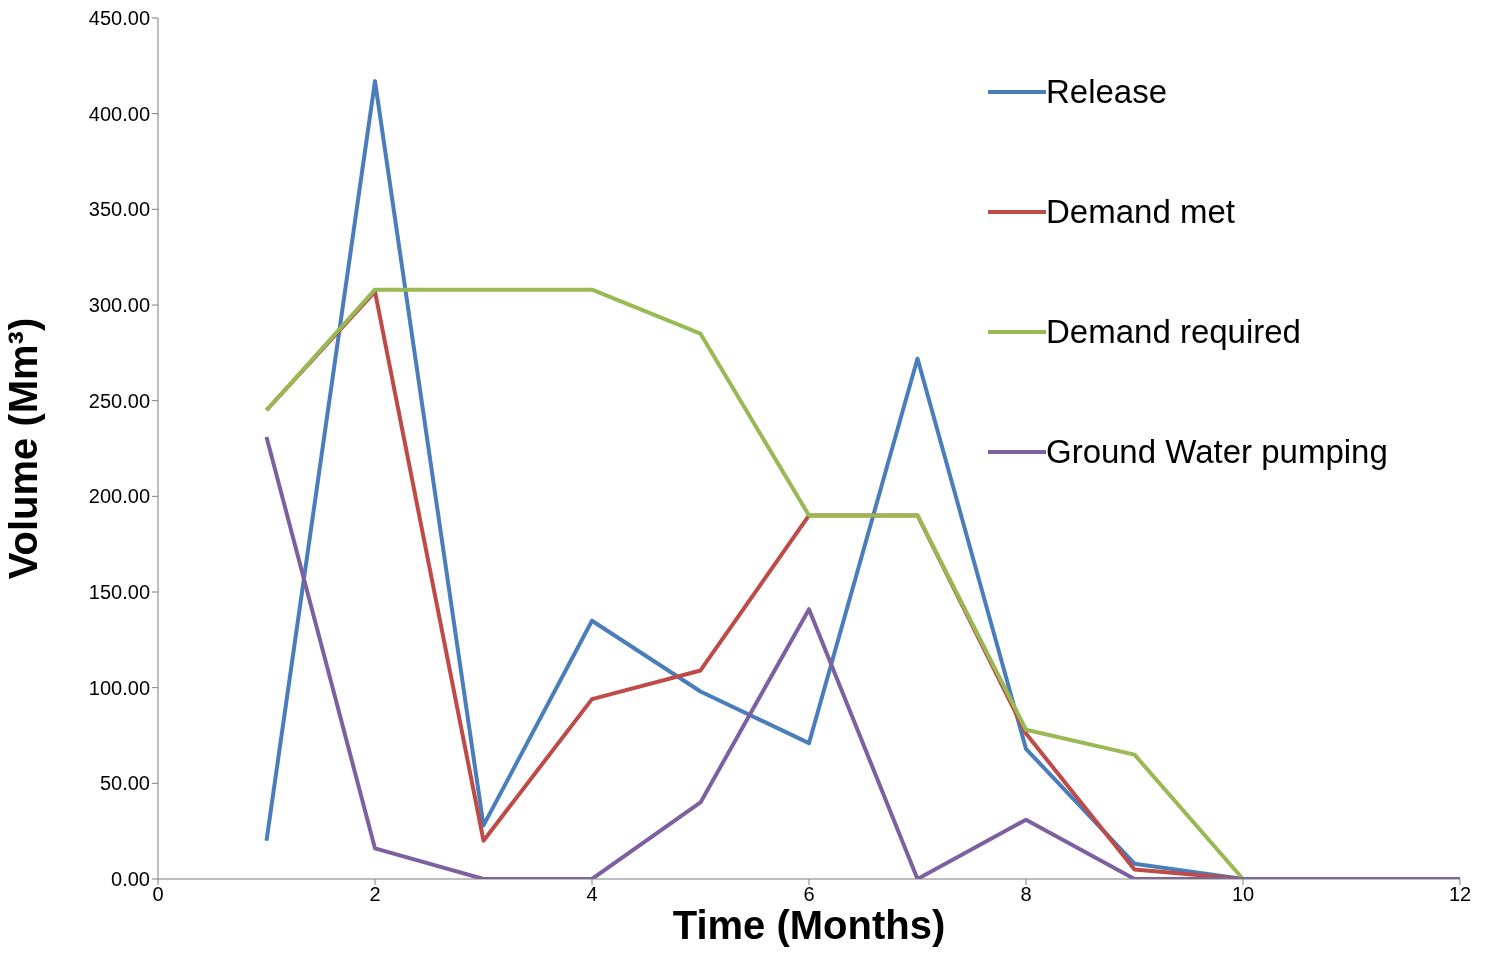  Describe the element at coordinates (119, 305) in the screenshot. I see `y-tick-label: 300.00` at that location.